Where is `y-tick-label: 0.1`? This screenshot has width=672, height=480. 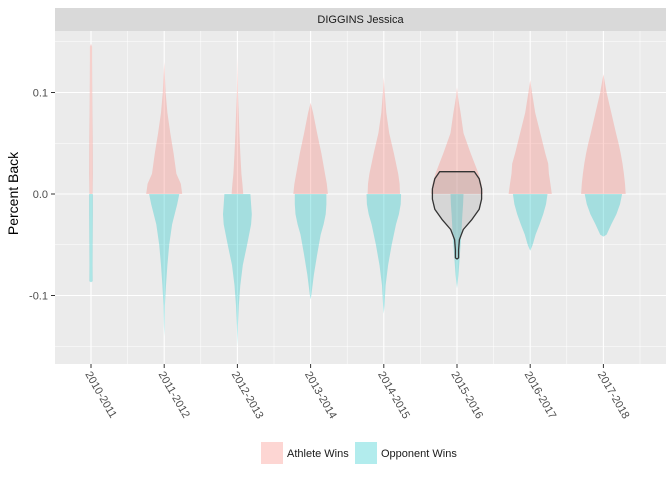
y-tick-label: 0.1 is located at coordinates (40, 94).